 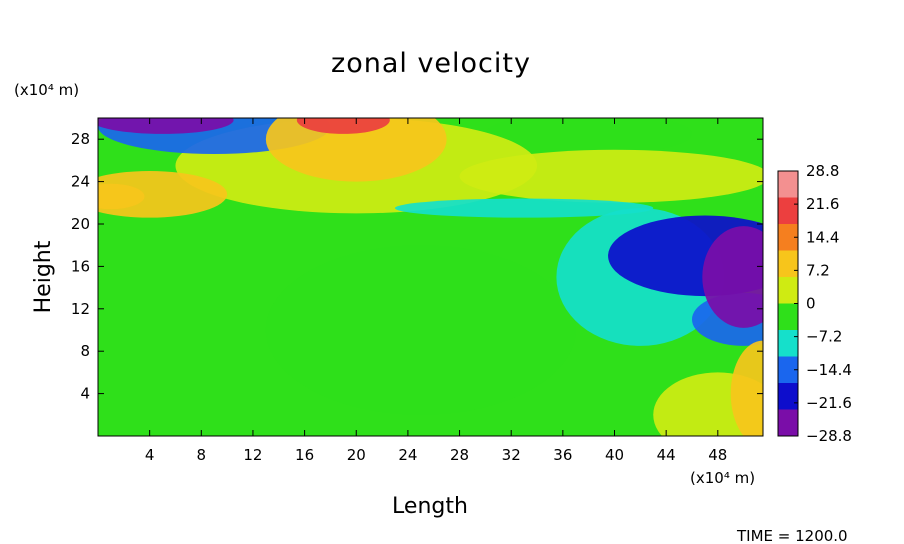 What do you see at coordinates (80, 266) in the screenshot?
I see `y-tick-label: 16` at bounding box center [80, 266].